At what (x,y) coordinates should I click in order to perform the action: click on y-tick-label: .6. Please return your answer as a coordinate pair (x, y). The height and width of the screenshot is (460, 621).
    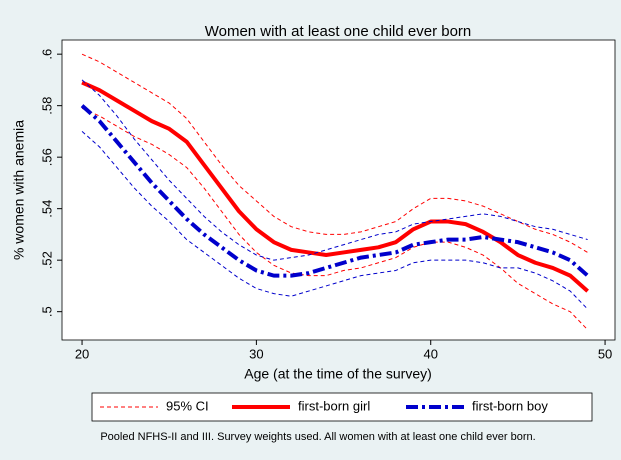
    Looking at the image, I should click on (46, 54).